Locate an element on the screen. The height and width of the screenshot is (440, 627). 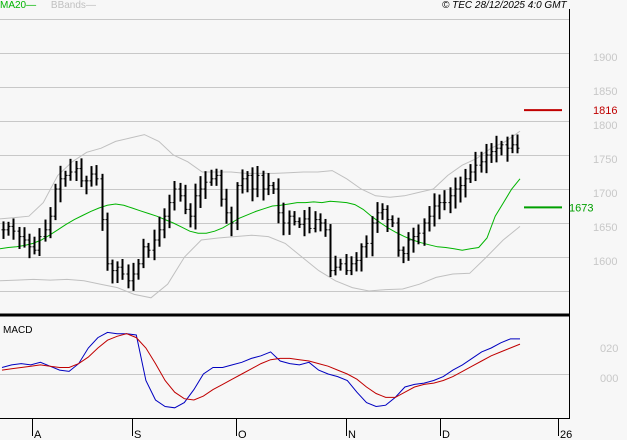
svg-text: 1650 is located at coordinates (605, 228).